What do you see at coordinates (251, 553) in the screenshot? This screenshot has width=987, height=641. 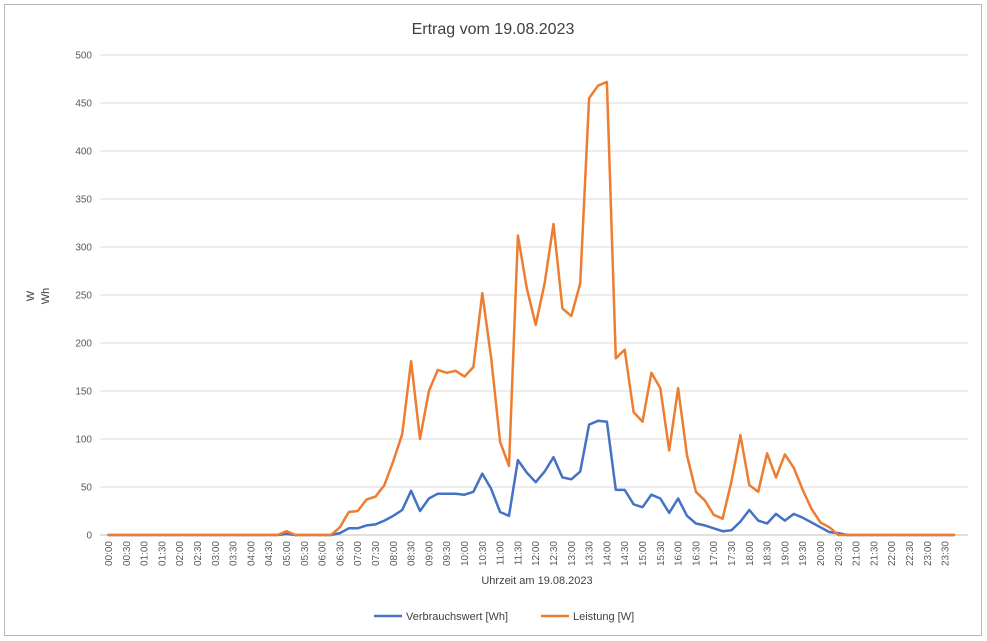 I see `x-tick-label: 04:00` at bounding box center [251, 553].